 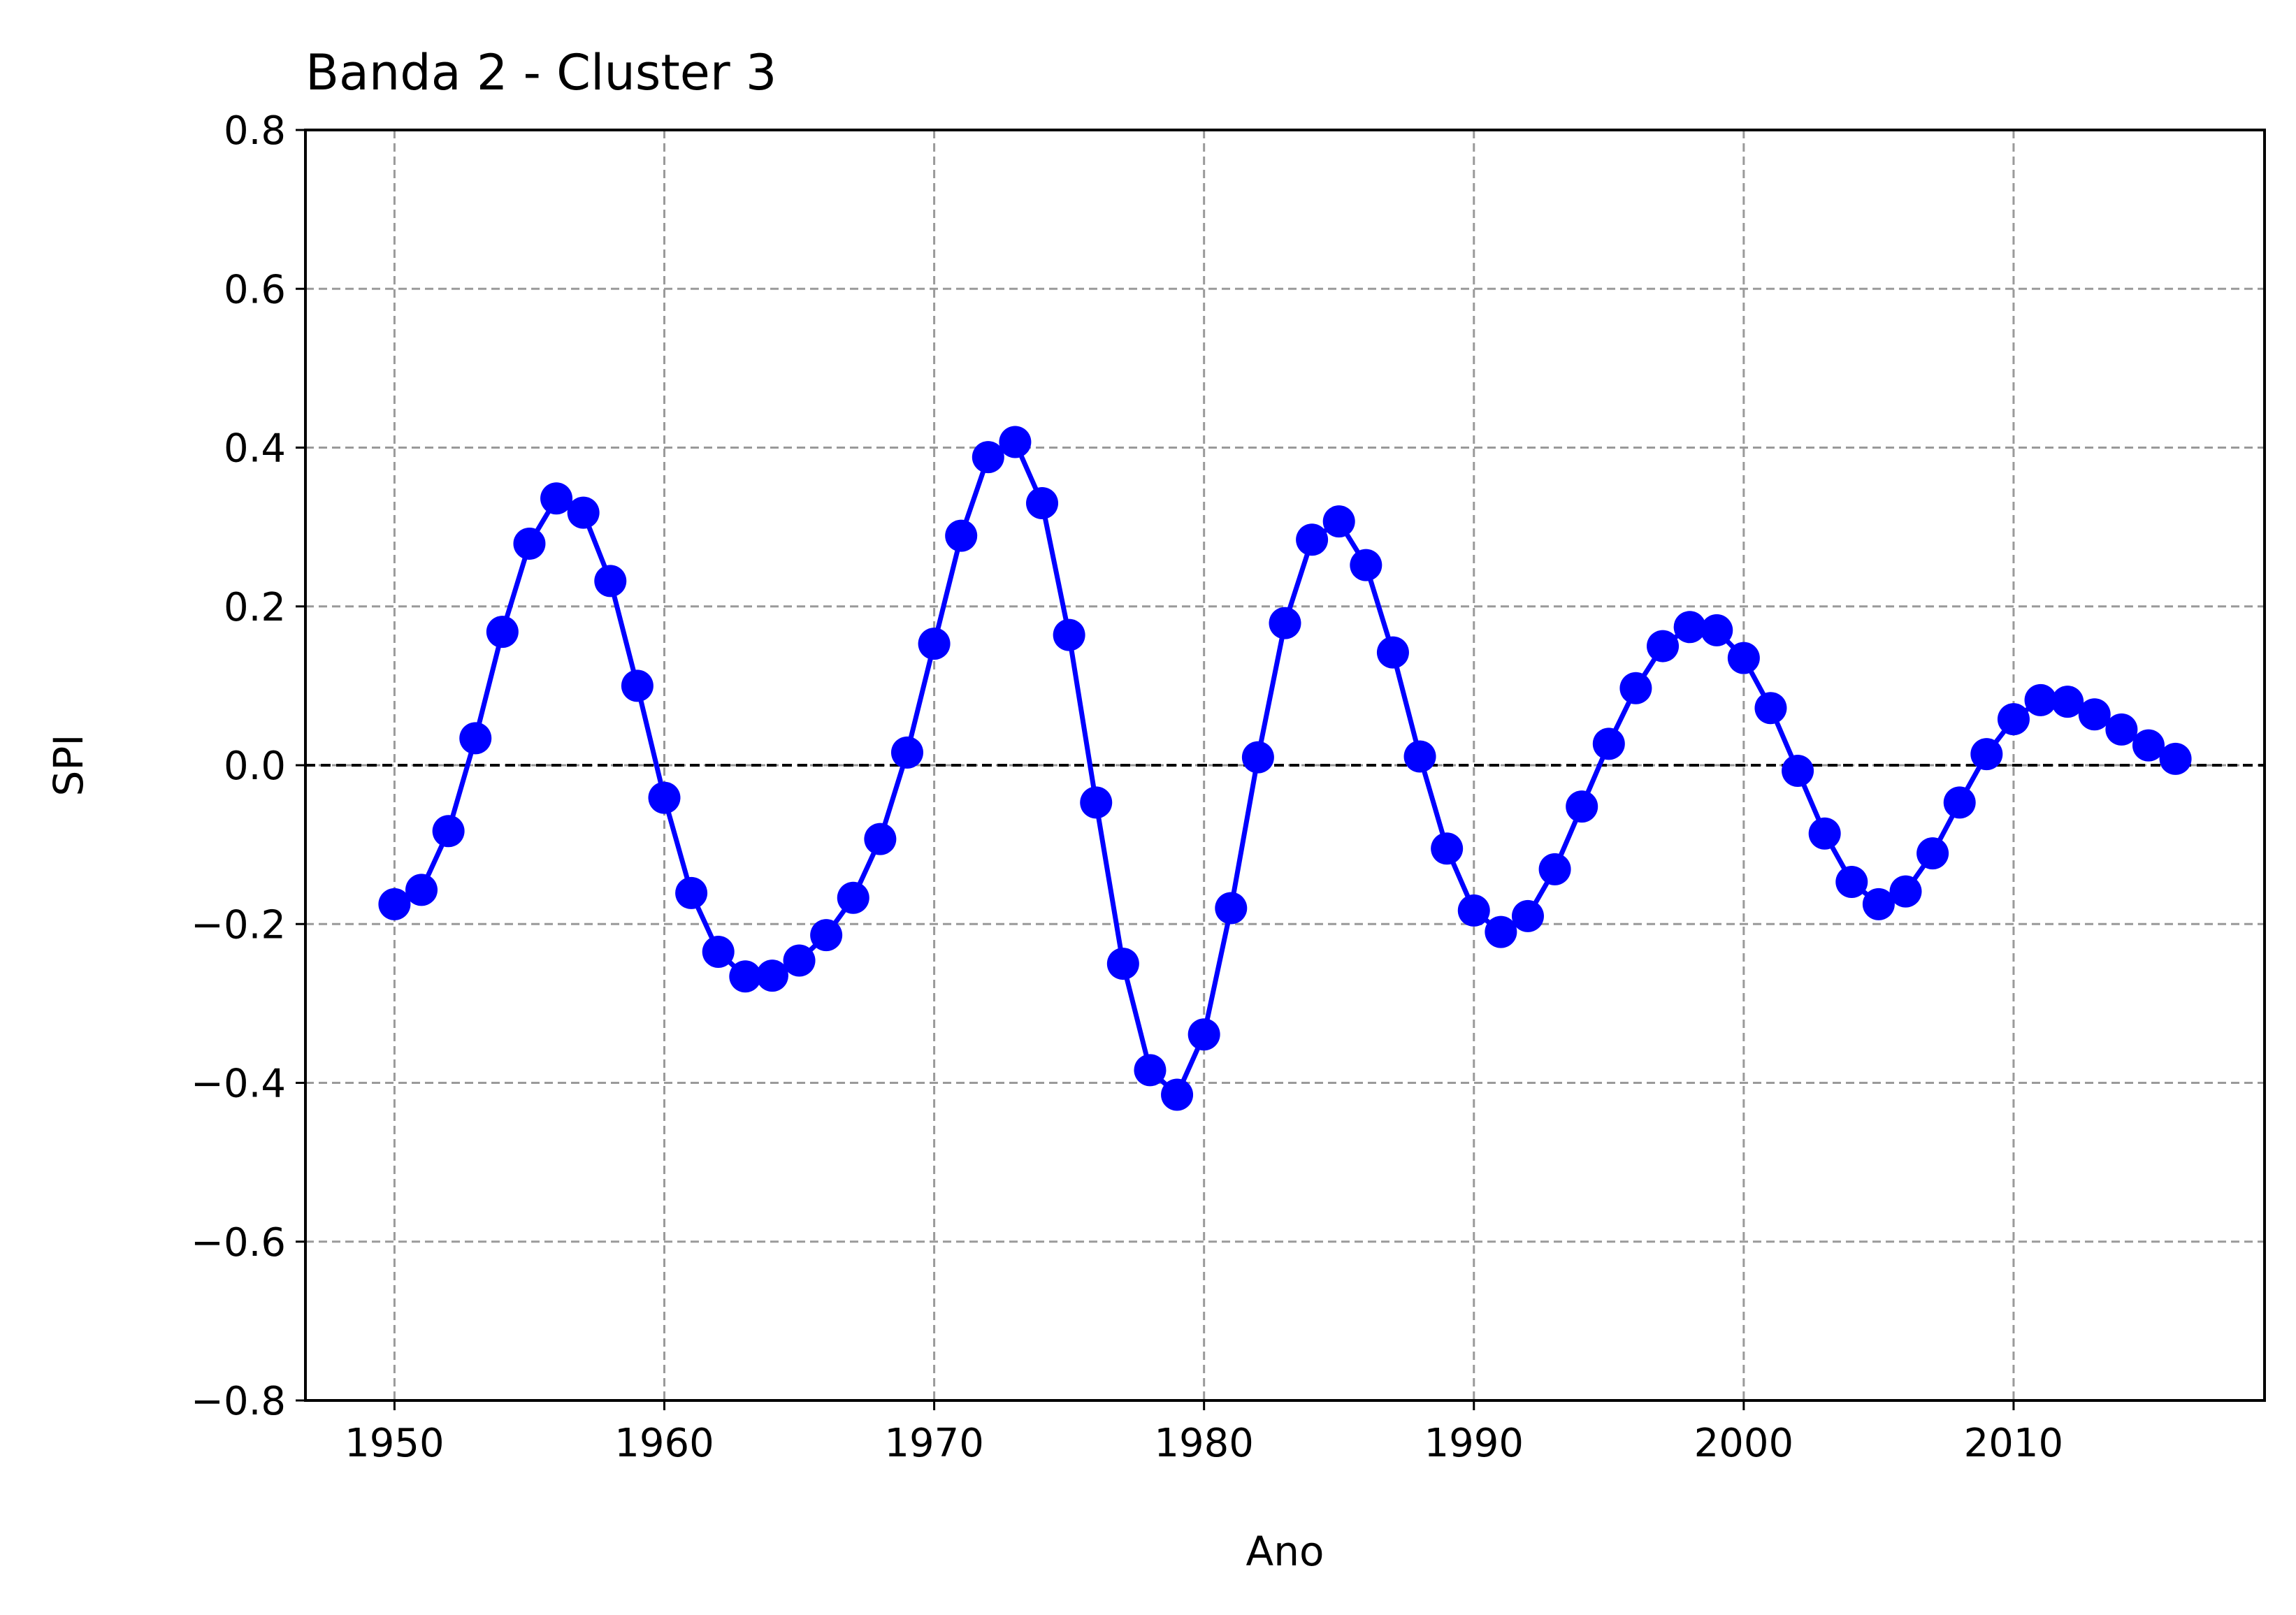 What do you see at coordinates (1474, 1443) in the screenshot?
I see `x-tick-label: 1990` at bounding box center [1474, 1443].